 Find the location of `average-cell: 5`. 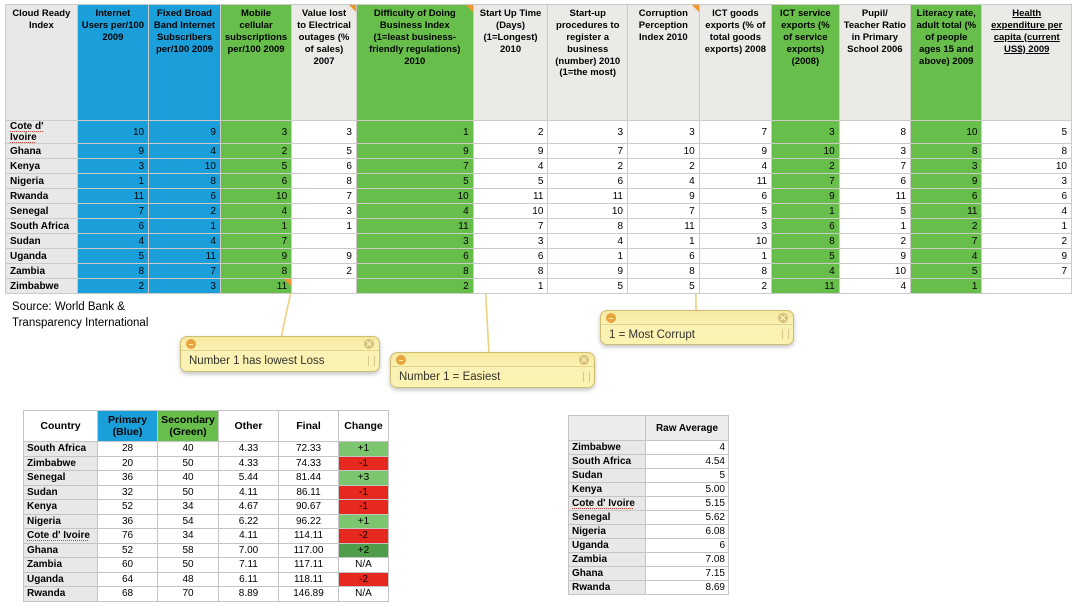

average-cell: 5 is located at coordinates (687, 475).